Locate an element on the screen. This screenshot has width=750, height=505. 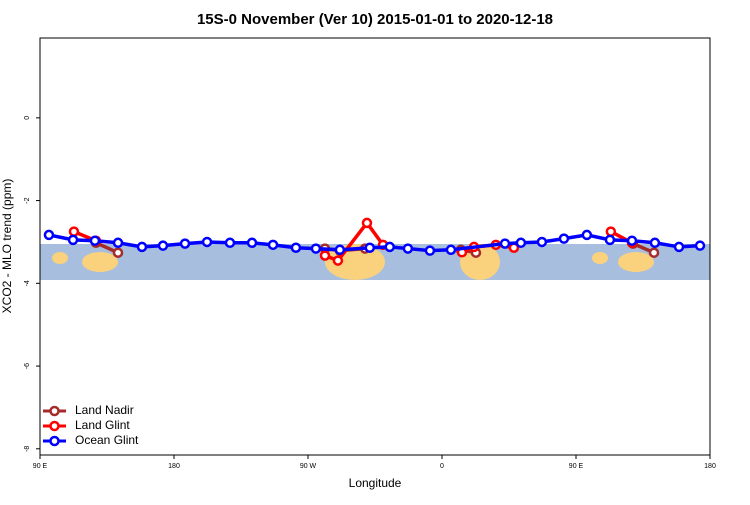
x-tick-label: 0 is located at coordinates (442, 466).